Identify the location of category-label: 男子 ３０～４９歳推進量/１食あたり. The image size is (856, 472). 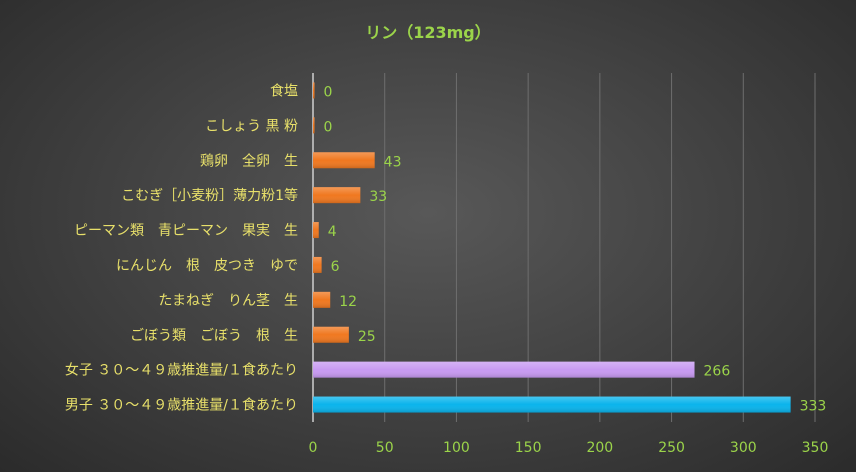
(181, 405).